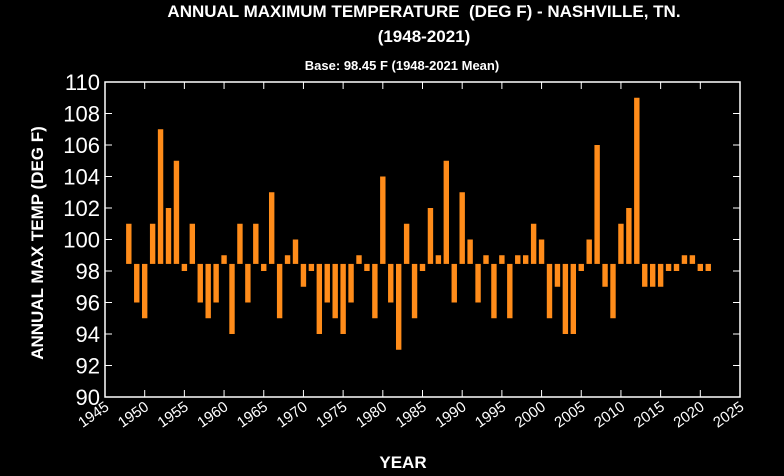  I want to click on bar-1998, so click(525, 259).